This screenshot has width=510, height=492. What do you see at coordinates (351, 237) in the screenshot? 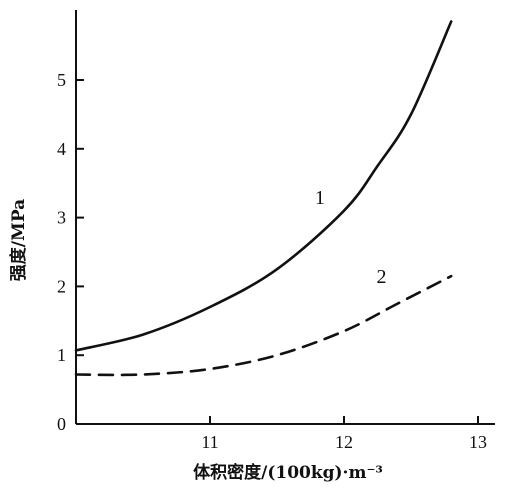
I see `labels: 12` at bounding box center [351, 237].